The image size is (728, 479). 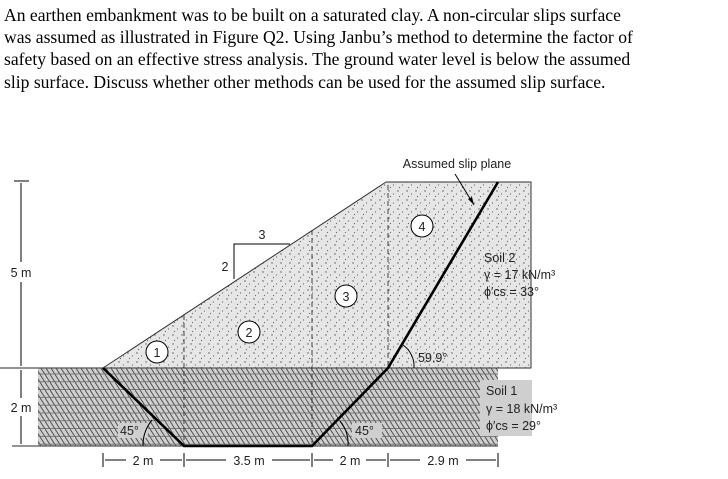 I want to click on svg-text: 4, so click(x=422, y=227).